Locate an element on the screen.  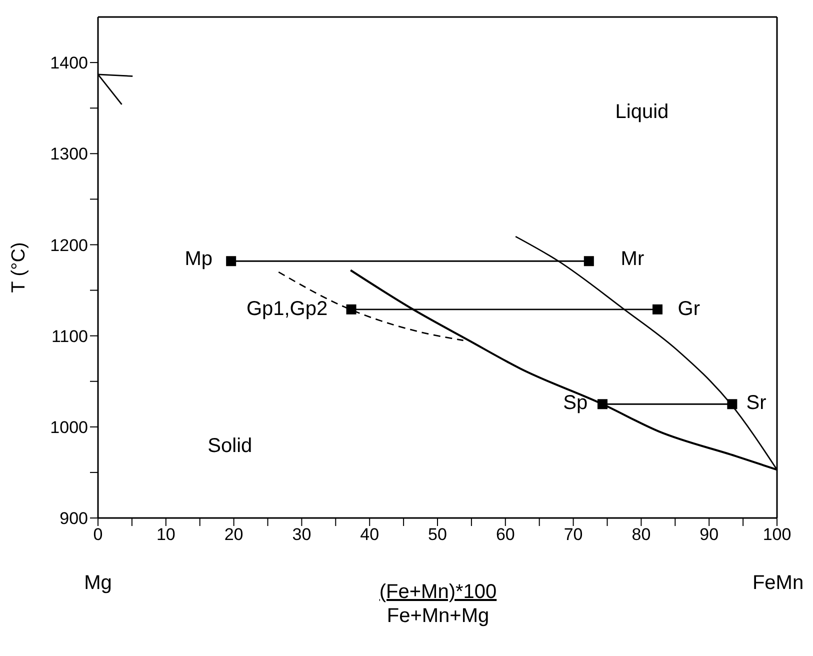
annotation: Gr is located at coordinates (689, 309).